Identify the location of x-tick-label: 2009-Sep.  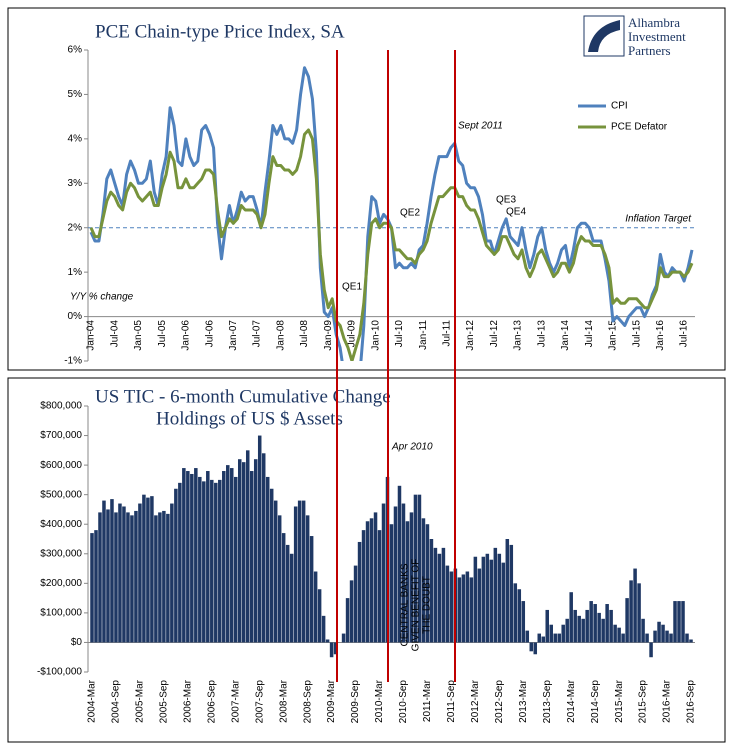
(355, 702).